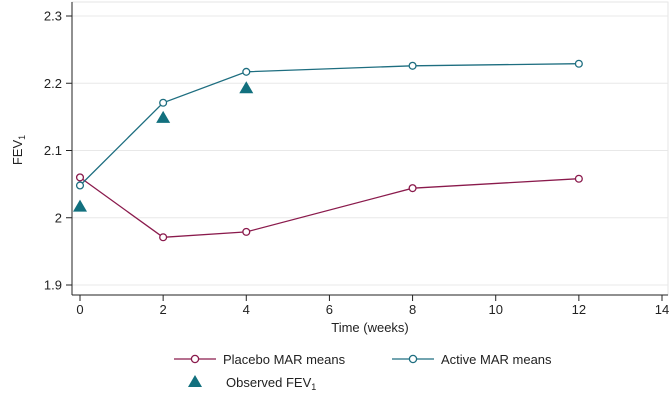  What do you see at coordinates (329, 309) in the screenshot?
I see `x-tick-label: 6` at bounding box center [329, 309].